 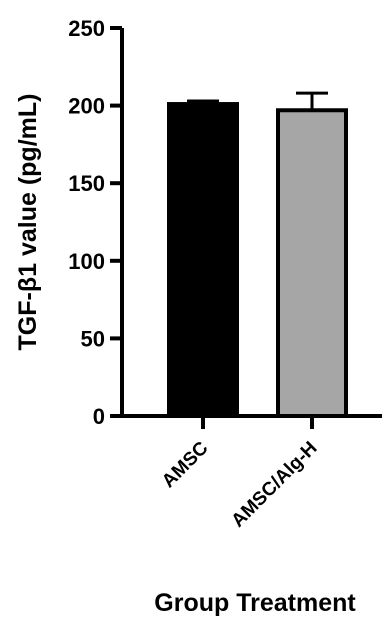 I want to click on y-axis-title: TGF-β1 value (pg/mL), so click(x=28, y=222).